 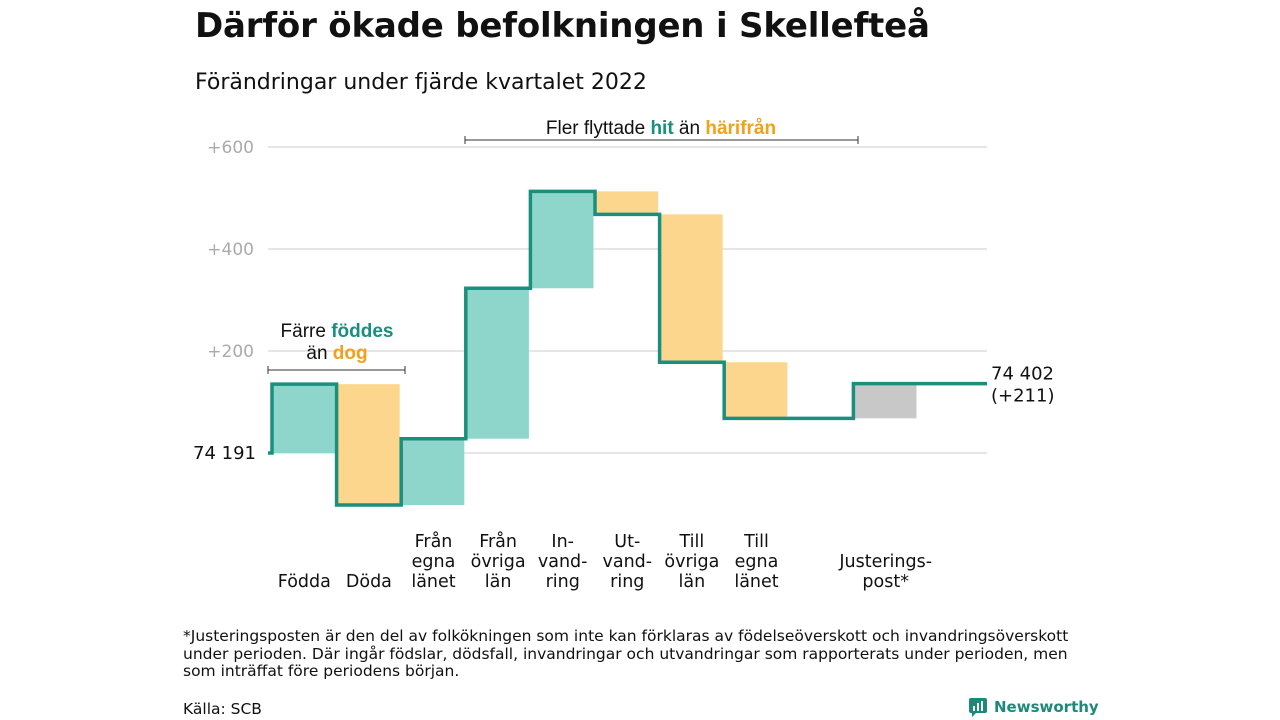 I want to click on annotation-text: än dog, so click(x=336, y=353).